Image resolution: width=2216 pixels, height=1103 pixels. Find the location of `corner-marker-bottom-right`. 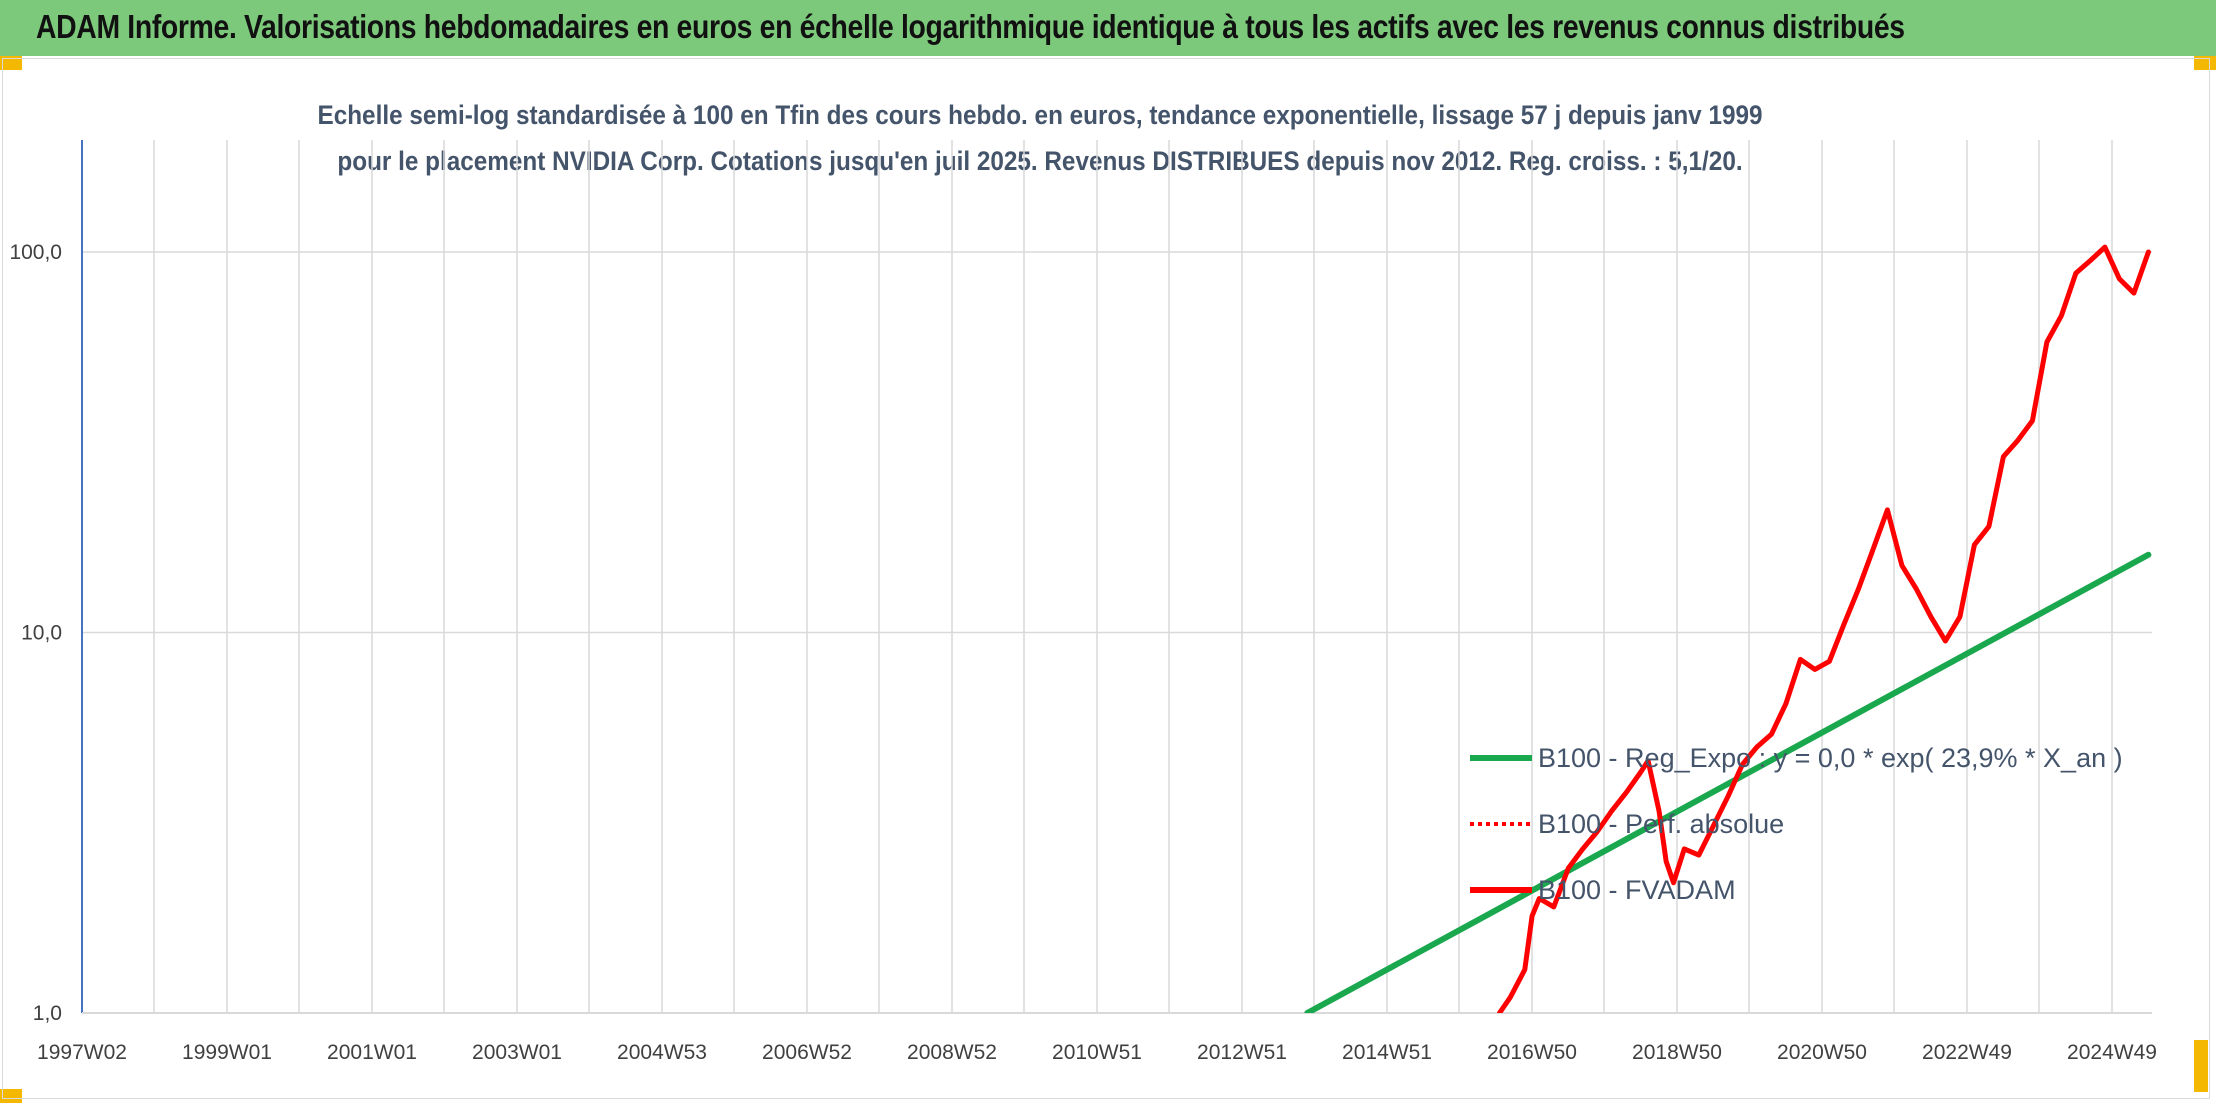

corner-marker-bottom-right is located at coordinates (2201, 1066).